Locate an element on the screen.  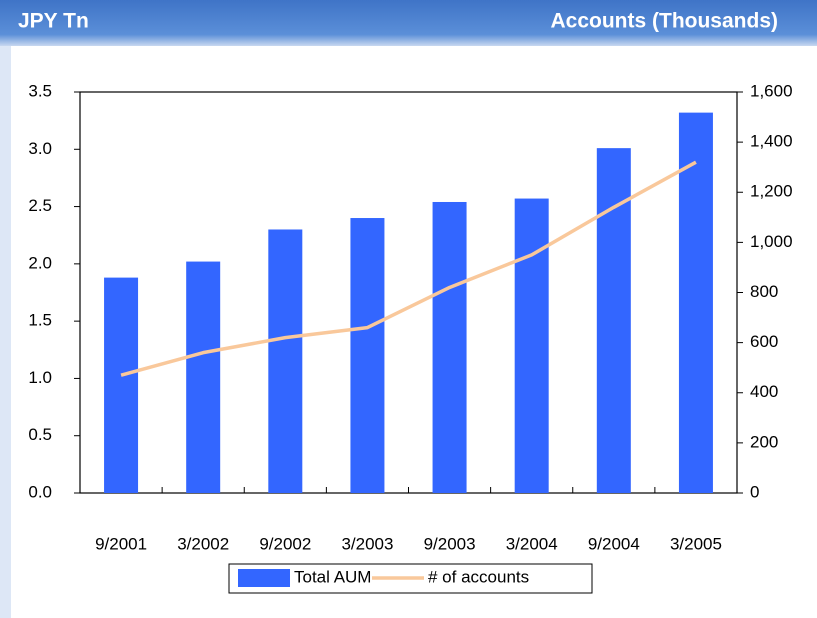
y2-tick-label: 0 is located at coordinates (754, 491).